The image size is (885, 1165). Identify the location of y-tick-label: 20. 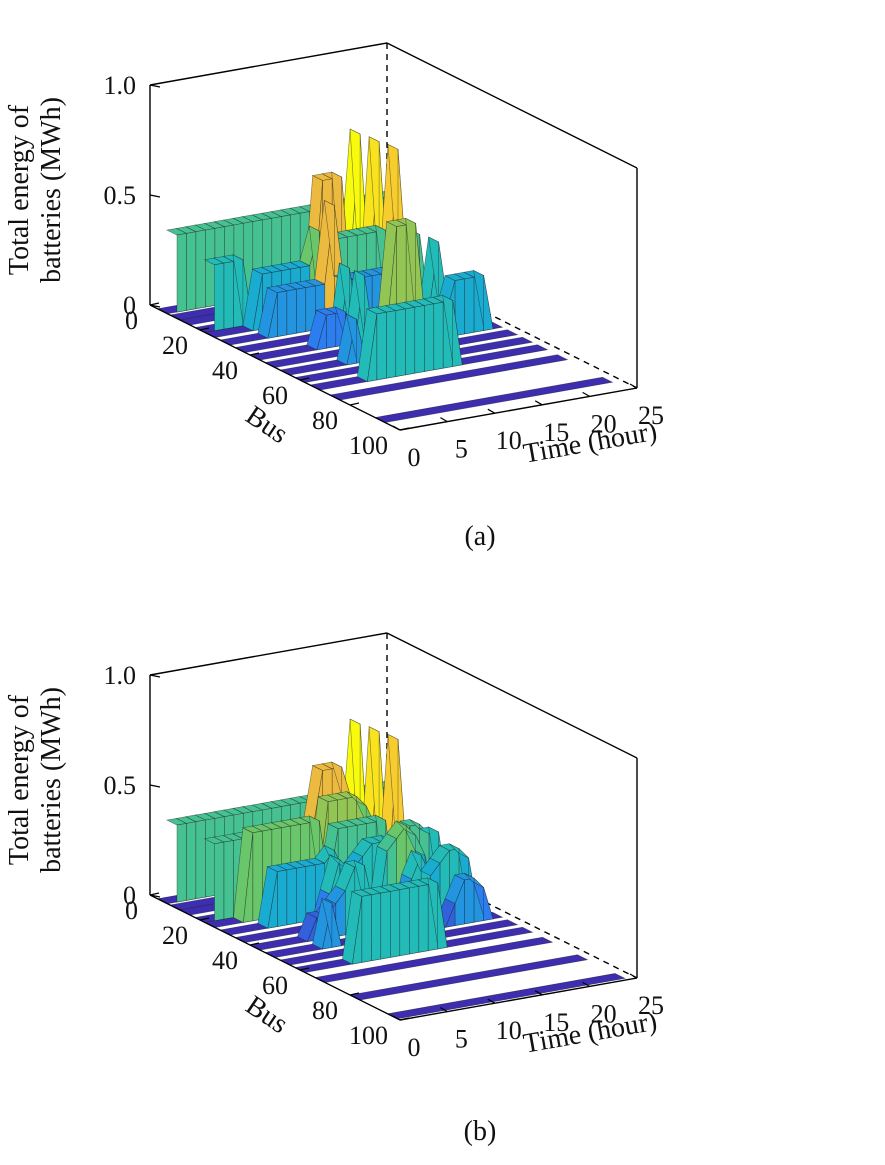
(175, 935).